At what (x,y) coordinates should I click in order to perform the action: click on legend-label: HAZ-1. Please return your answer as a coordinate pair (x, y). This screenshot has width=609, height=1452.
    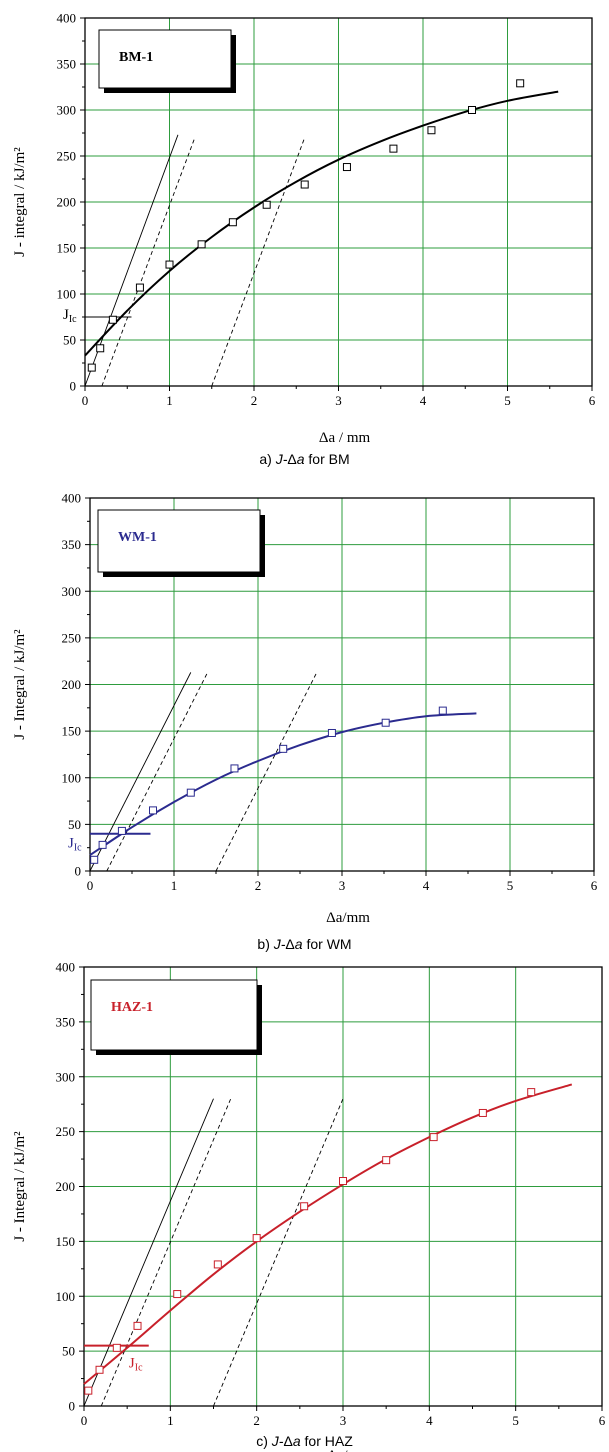
    Looking at the image, I should click on (132, 1007).